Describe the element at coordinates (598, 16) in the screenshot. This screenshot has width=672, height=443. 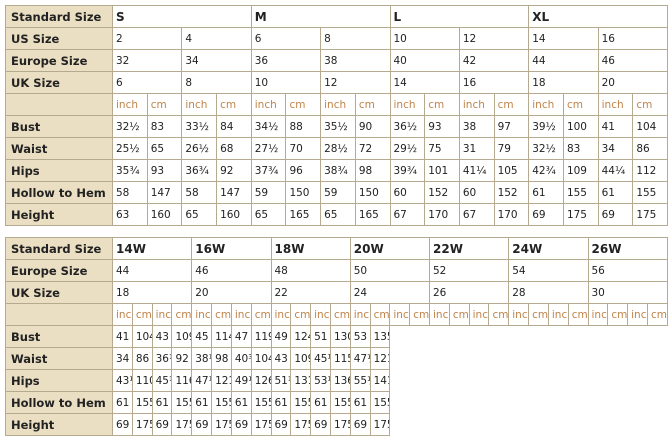
I see `size-xl: XL` at that location.